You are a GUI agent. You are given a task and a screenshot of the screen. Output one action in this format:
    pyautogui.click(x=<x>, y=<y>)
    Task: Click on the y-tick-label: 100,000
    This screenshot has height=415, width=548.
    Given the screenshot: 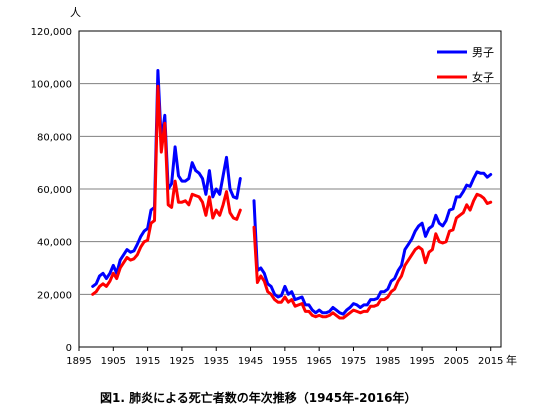 What is the action you would take?
    pyautogui.click(x=51, y=85)
    